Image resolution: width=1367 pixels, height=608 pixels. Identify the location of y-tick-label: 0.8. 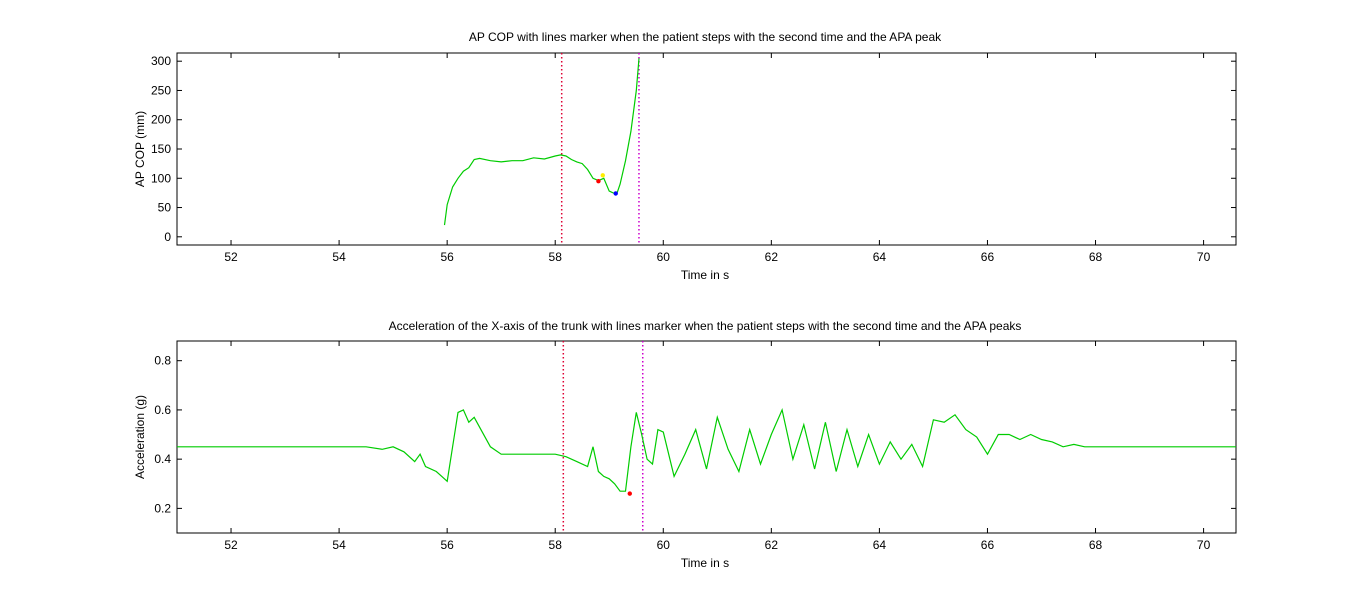
(162, 361).